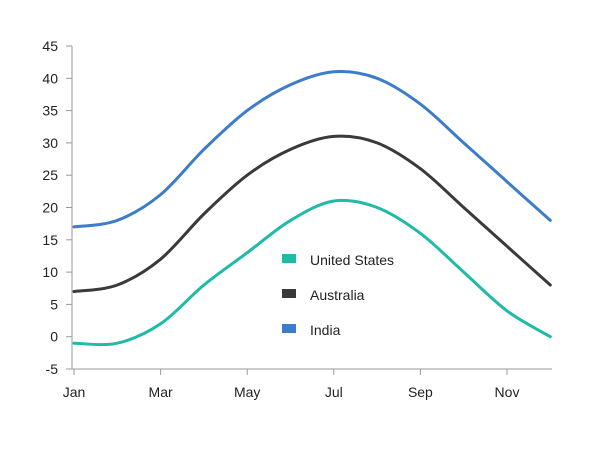  What do you see at coordinates (289, 258) in the screenshot?
I see `legend-swatch-united-states` at bounding box center [289, 258].